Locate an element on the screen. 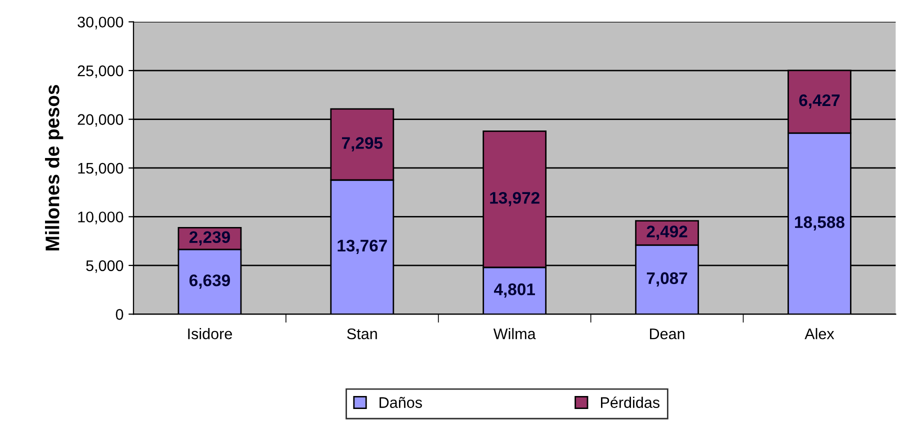  y-tick-label: 5,000 is located at coordinates (105, 266).